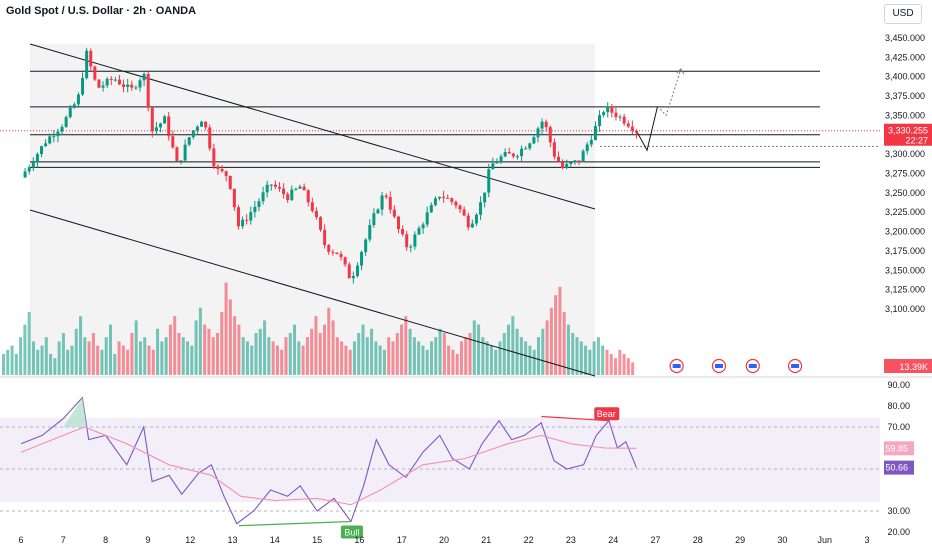  Describe the element at coordinates (903, 14) in the screenshot. I see `currency-button: USD` at that location.